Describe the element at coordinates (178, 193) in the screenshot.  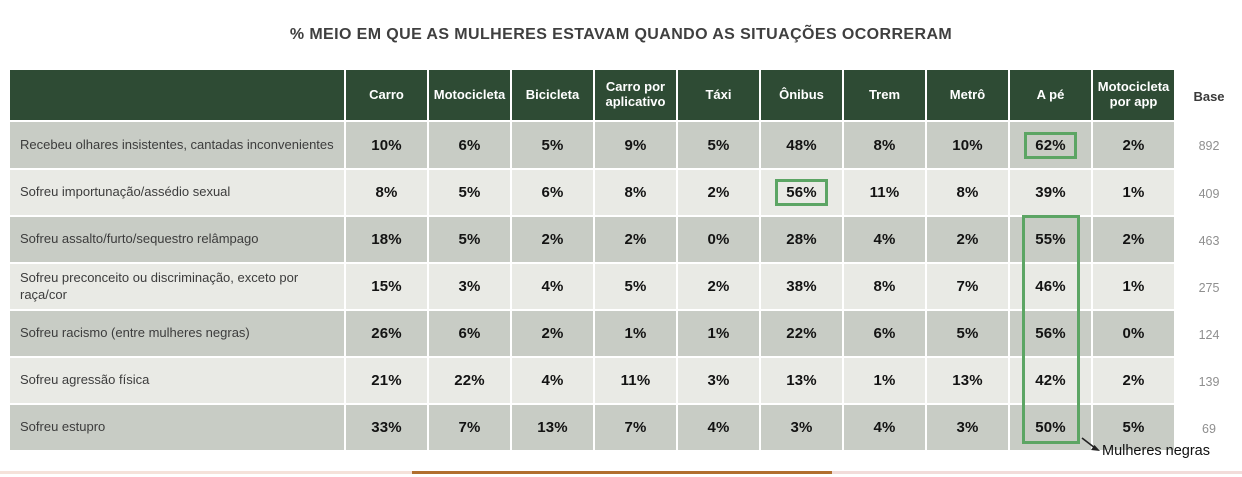
I see `row-label: Sofreu importunação/assédio sexual` at that location.